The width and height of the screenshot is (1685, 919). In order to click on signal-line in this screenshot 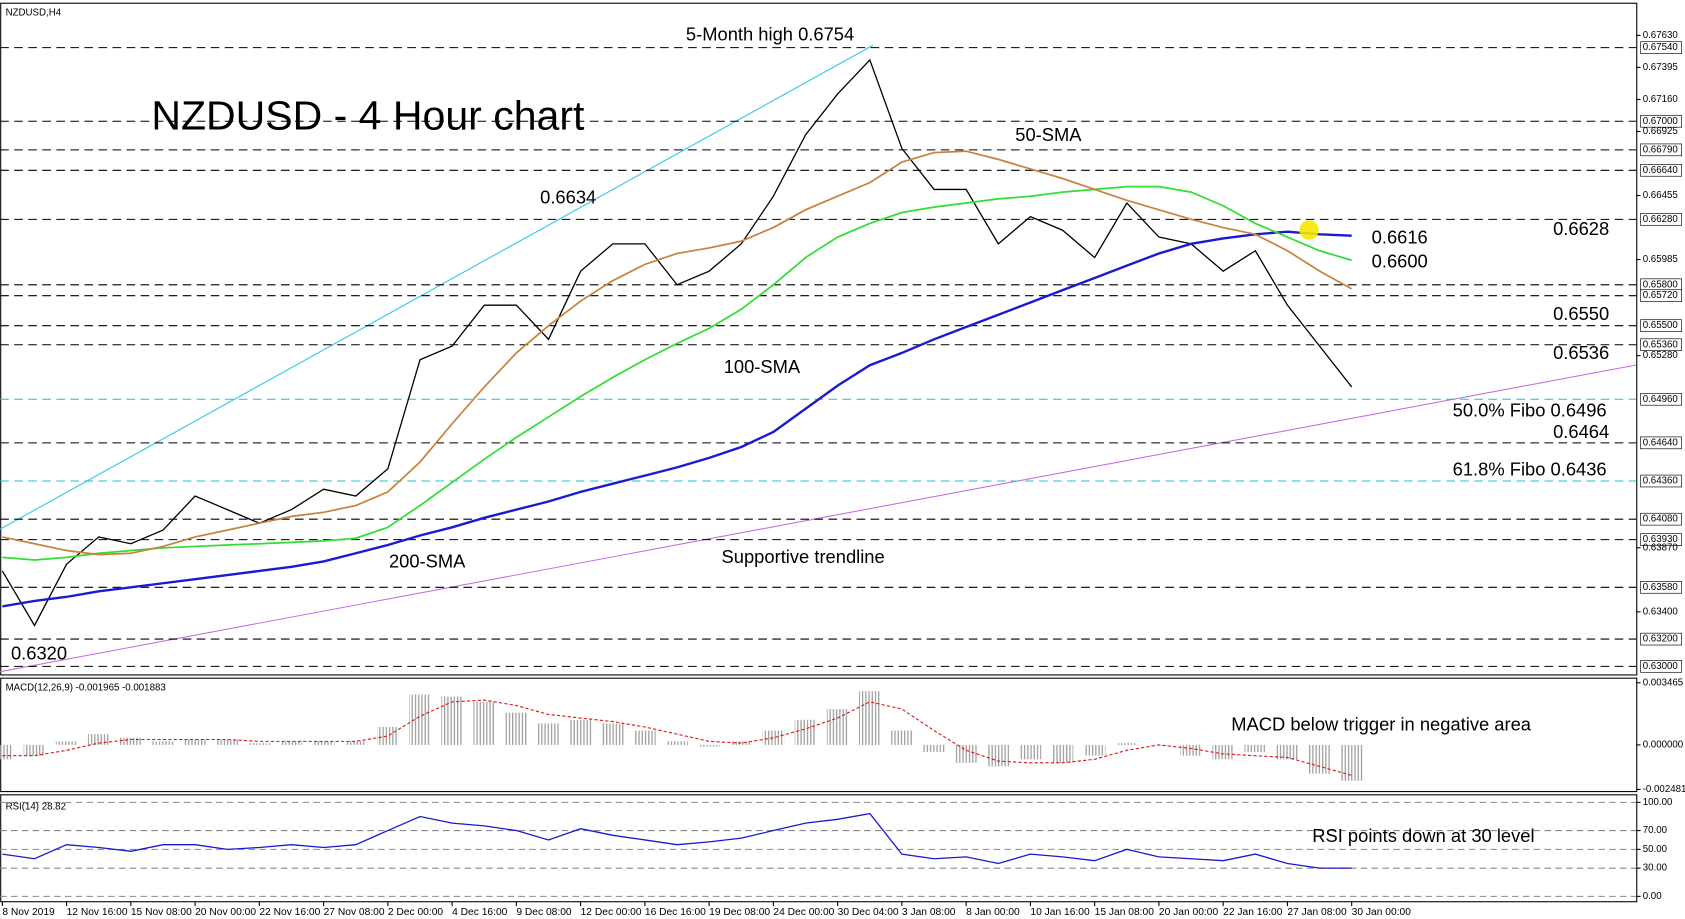, I will do `click(677, 737)`.